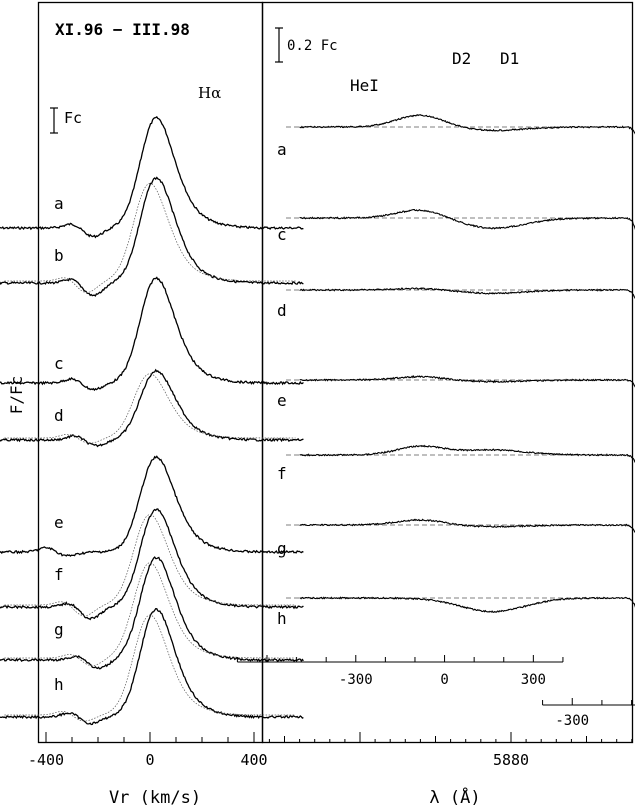 Image resolution: width=635 pixels, height=811 pixels. Describe the element at coordinates (16, 395) in the screenshot. I see `y-axis-title: F/Fc` at that location.